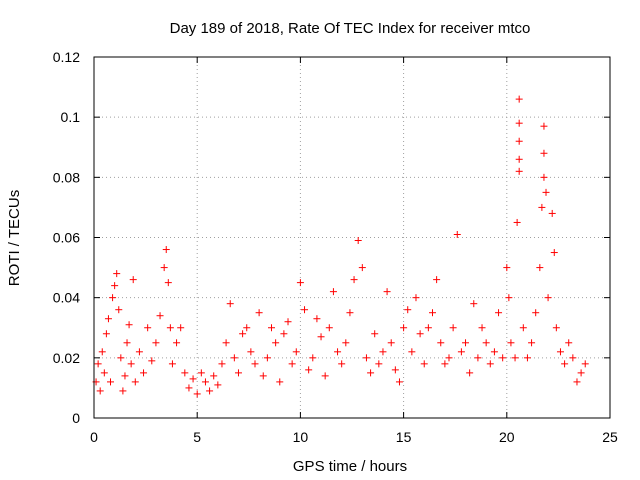 The height and width of the screenshot is (480, 640). I want to click on x-tick-label: 0, so click(94, 437).